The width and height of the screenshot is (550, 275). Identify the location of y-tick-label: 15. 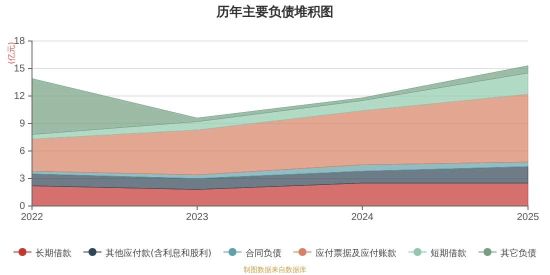
(20, 69).